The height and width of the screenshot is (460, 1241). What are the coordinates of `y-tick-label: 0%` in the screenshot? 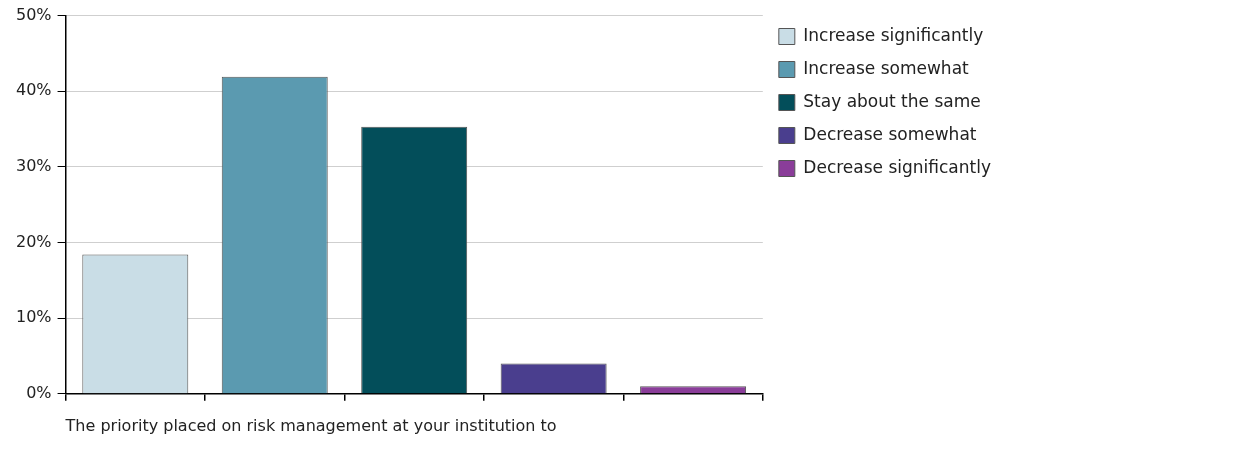 It's located at (39, 392).